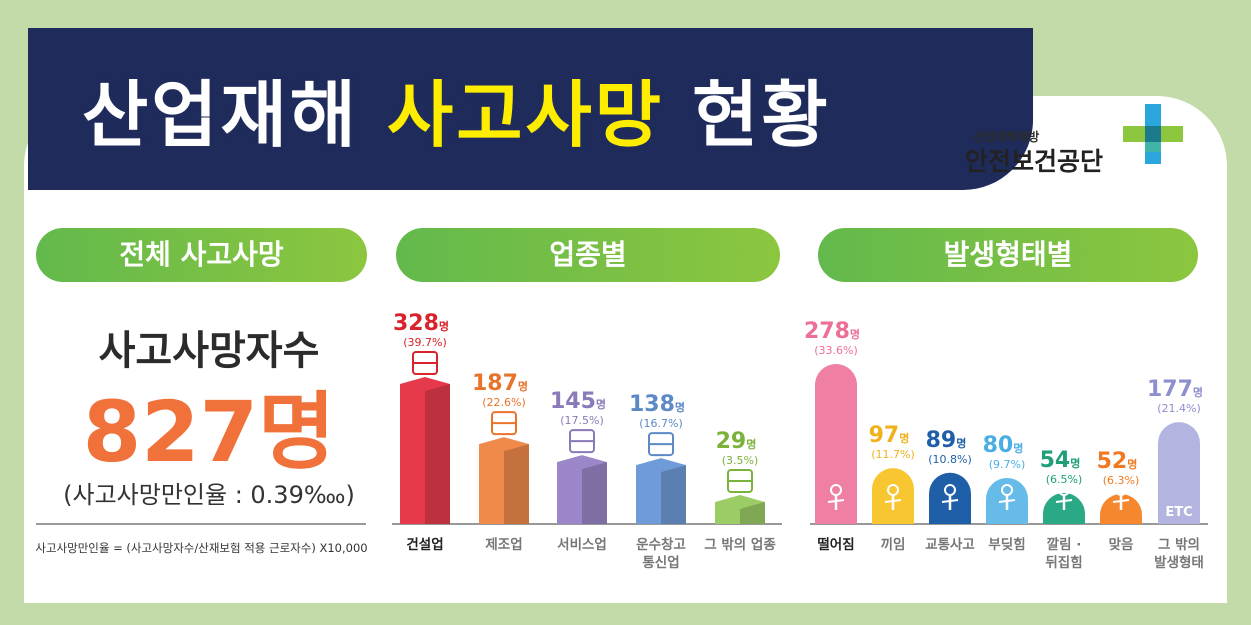 The height and width of the screenshot is (625, 1251). I want to click on type-category-label: 발생형태, so click(1179, 562).